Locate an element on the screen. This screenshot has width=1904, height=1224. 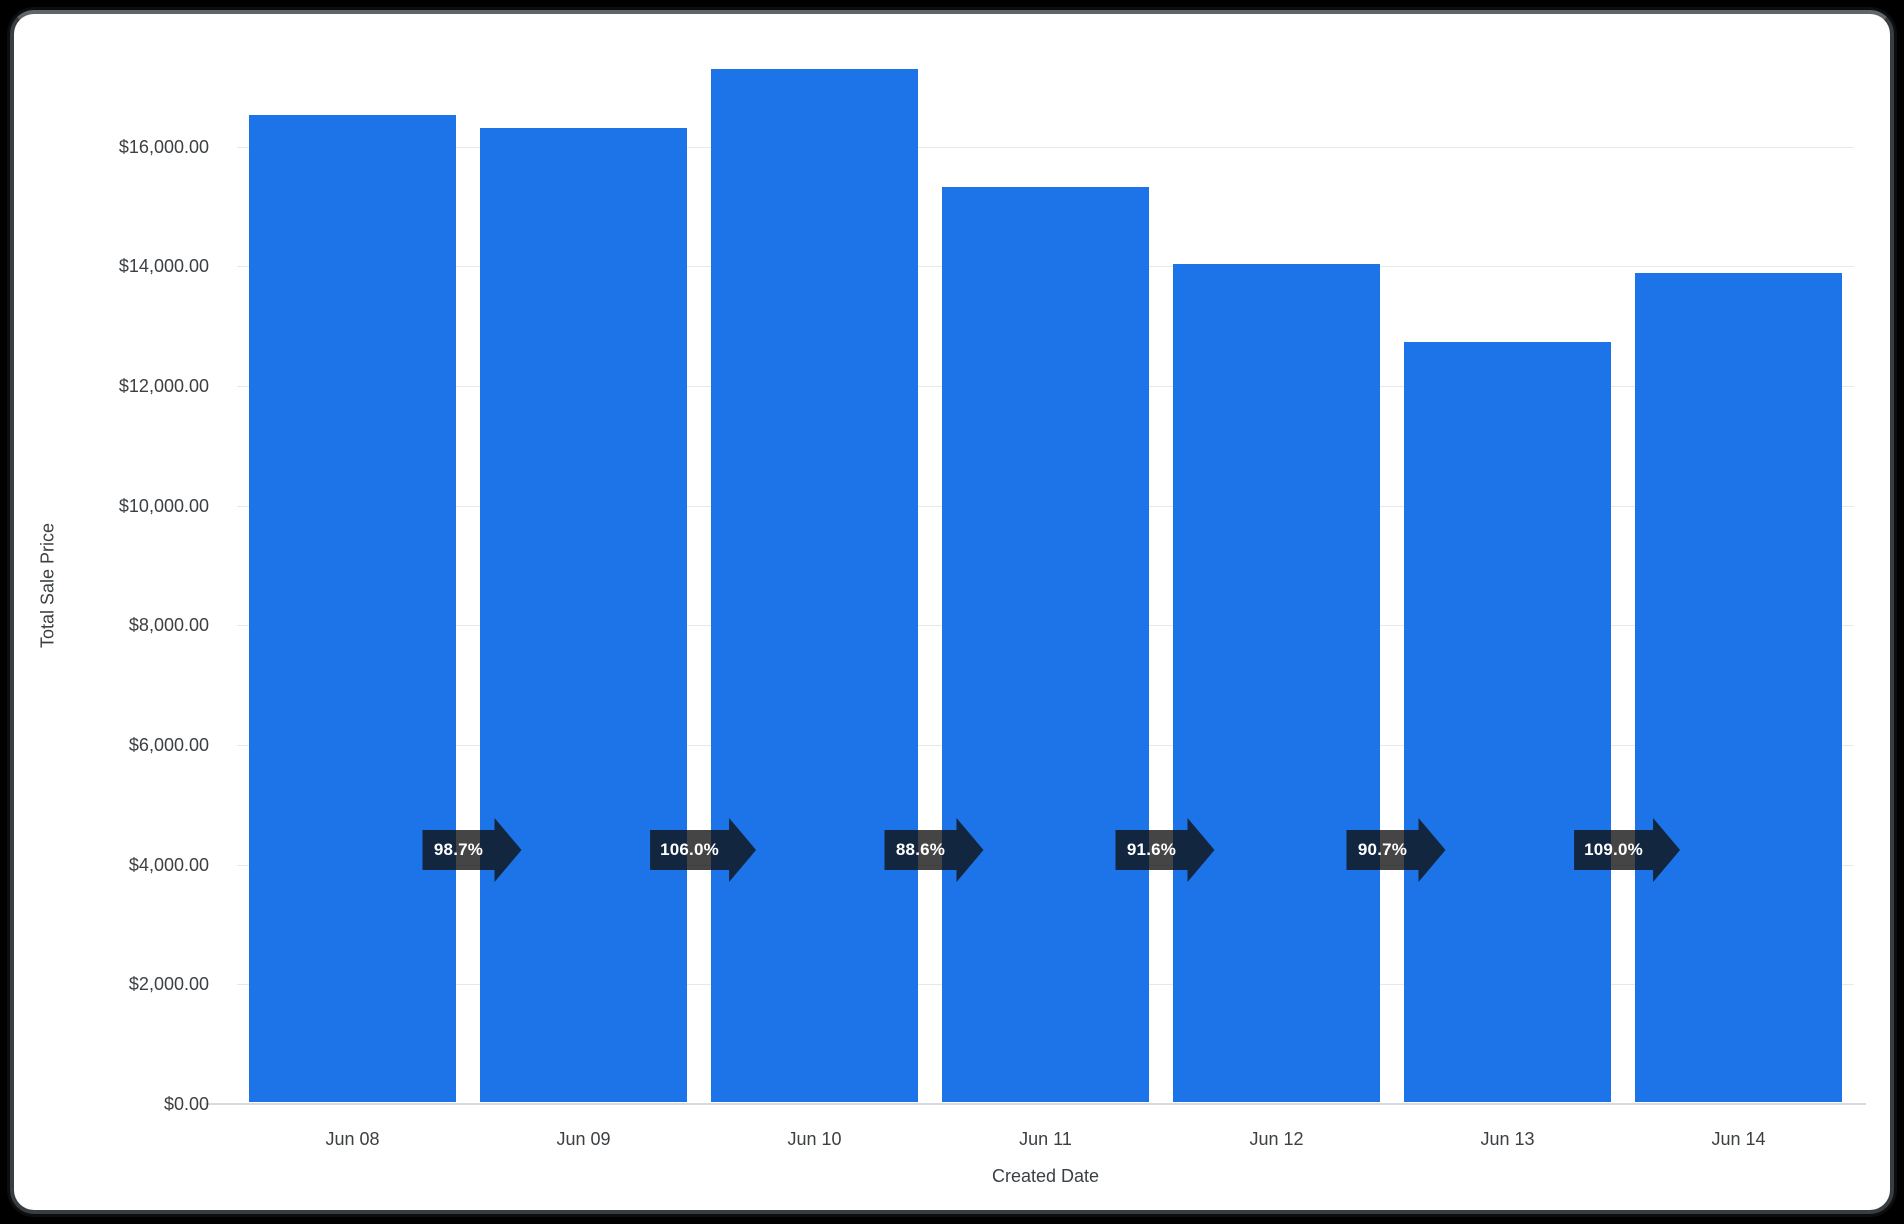
y-axis-title: Total Sale Price is located at coordinates (47, 585).